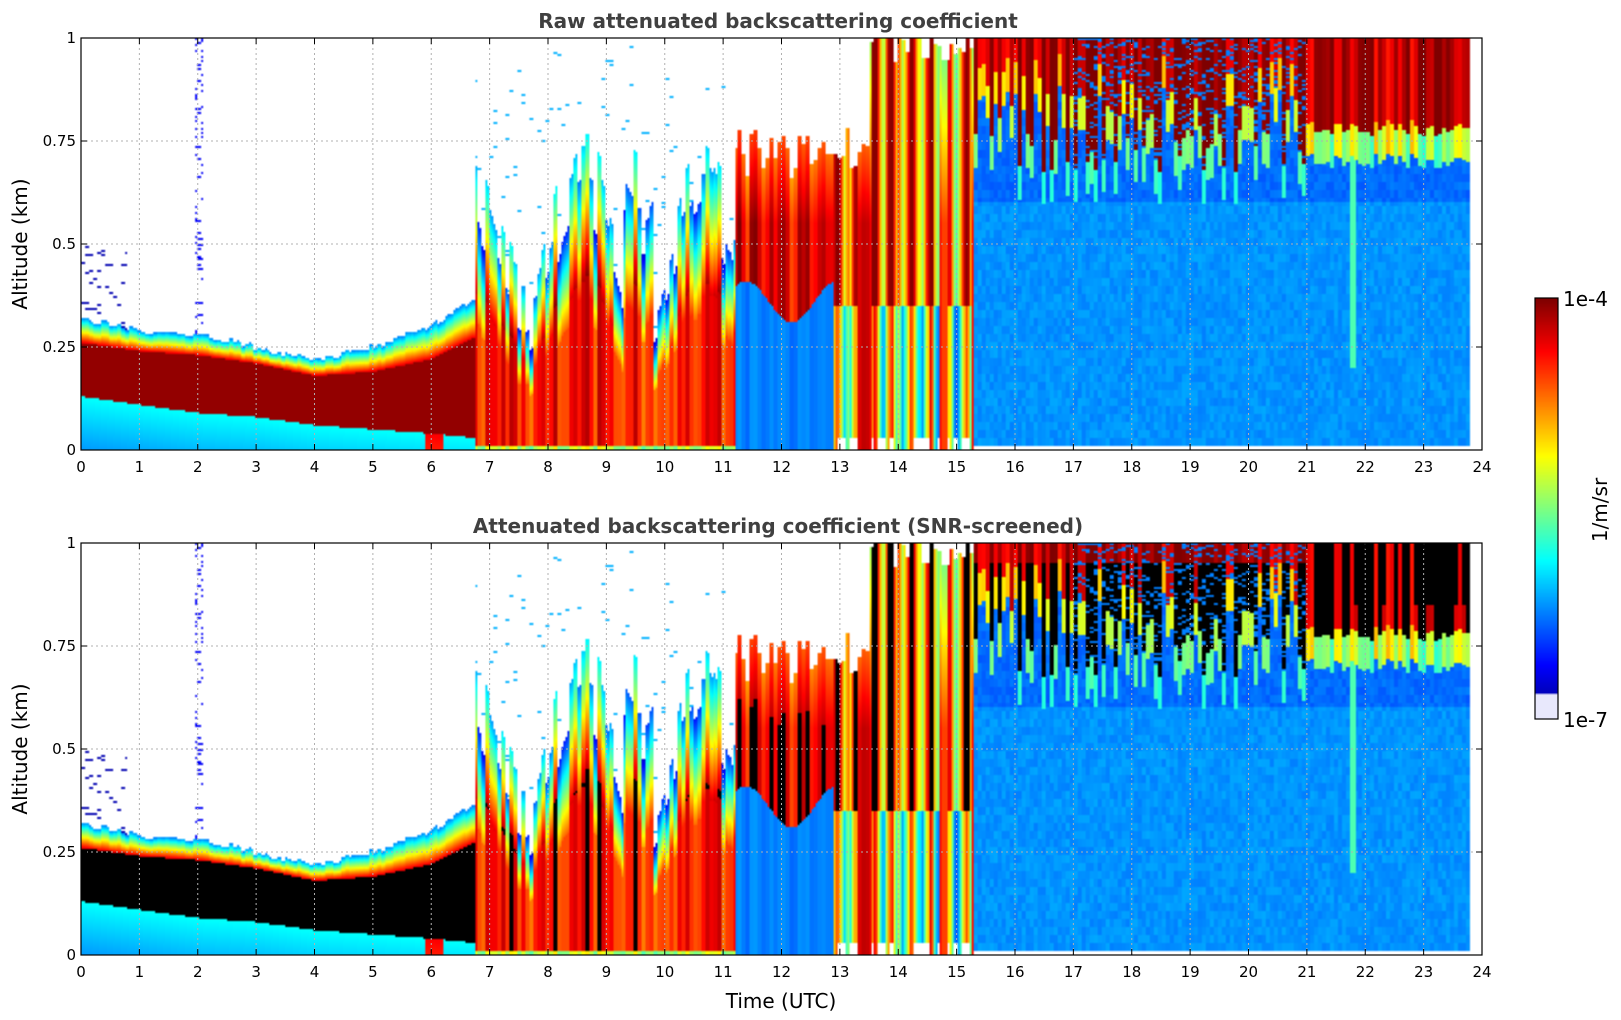  I want to click on colorbar-frame, so click(1546, 508).